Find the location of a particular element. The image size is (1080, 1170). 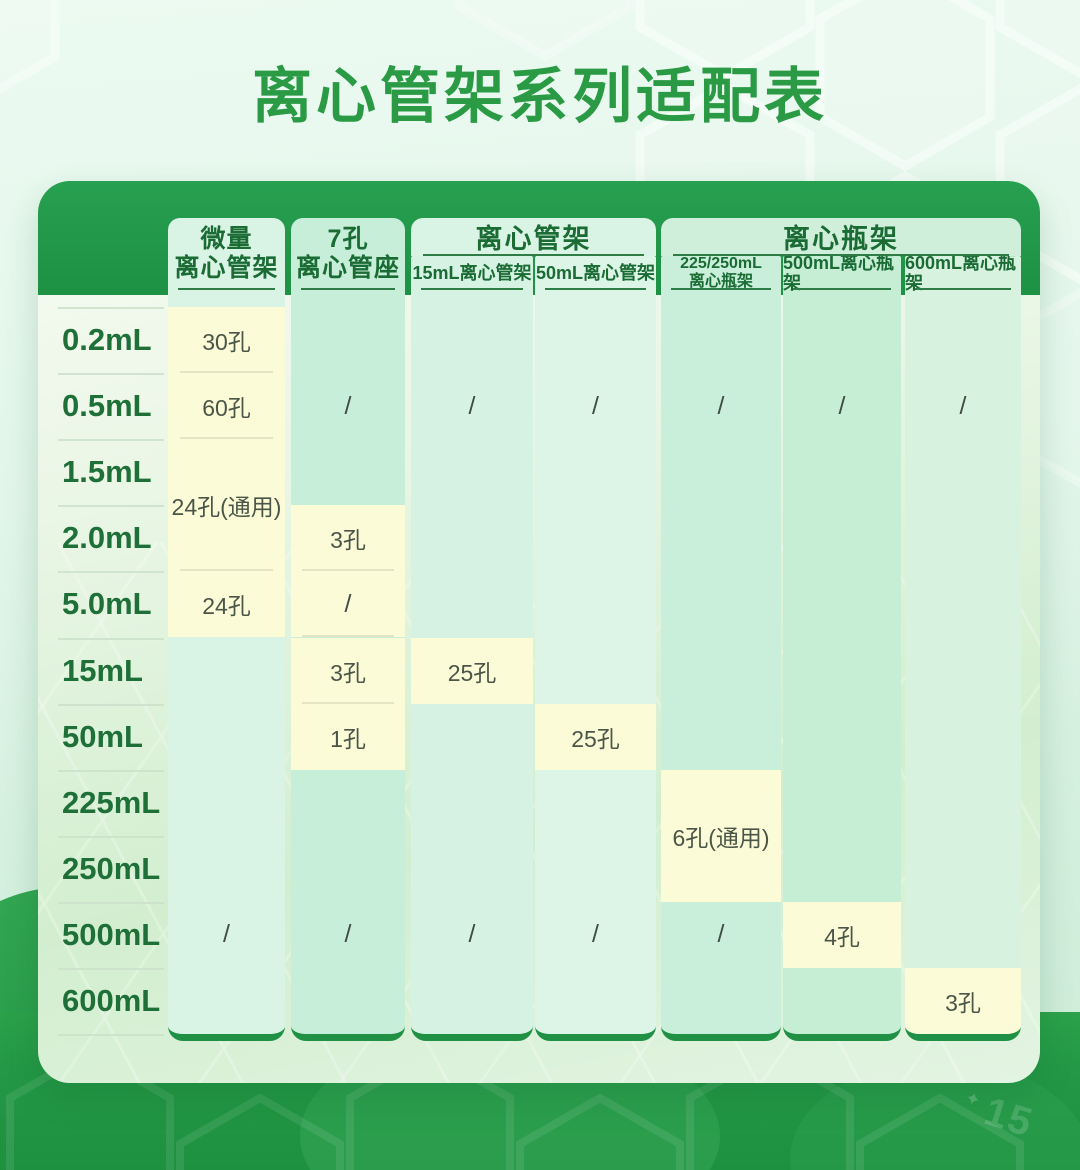

column-card-bottle-225-250ml: 225/250mL 离心瓶架 / 6孔(通用) / is located at coordinates (721, 648).